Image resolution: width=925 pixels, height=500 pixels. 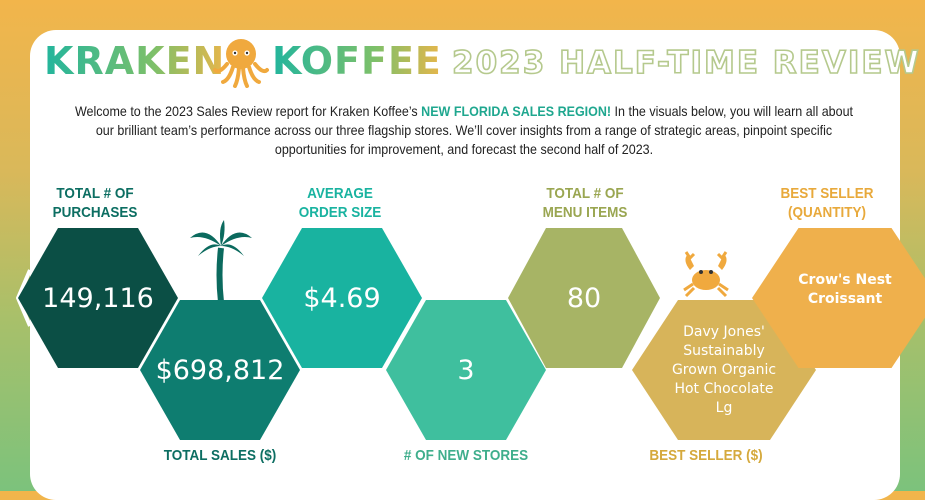 What do you see at coordinates (342, 298) in the screenshot?
I see `aos-value: $4.69` at bounding box center [342, 298].